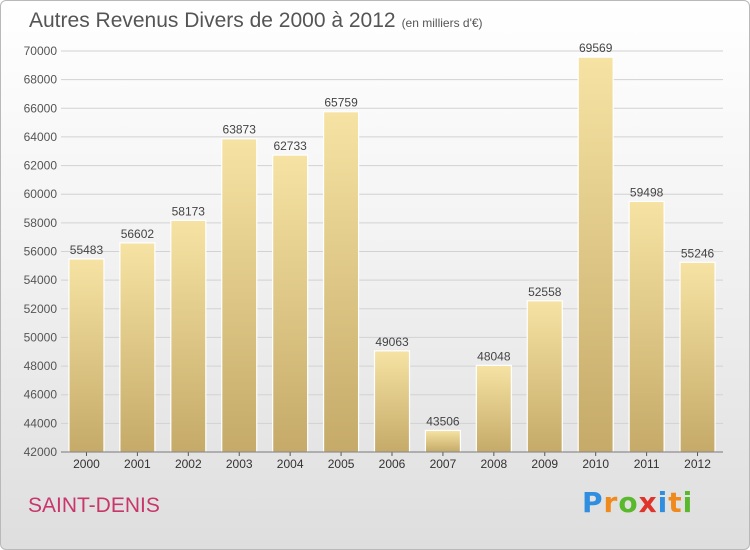  Describe the element at coordinates (493, 408) in the screenshot. I see `bar-2008` at that location.